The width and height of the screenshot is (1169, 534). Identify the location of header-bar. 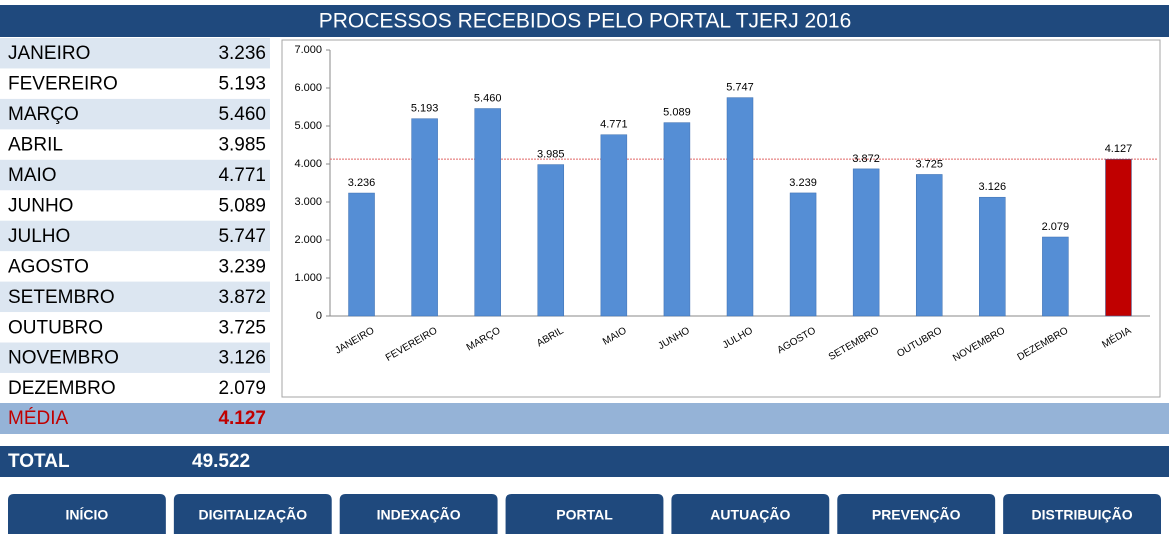
(584, 21).